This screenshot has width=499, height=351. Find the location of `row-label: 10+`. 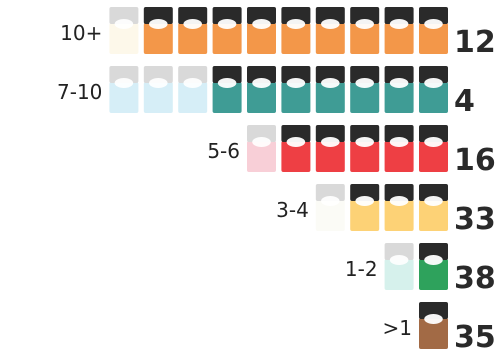

row-label: 10+ is located at coordinates (81, 33).